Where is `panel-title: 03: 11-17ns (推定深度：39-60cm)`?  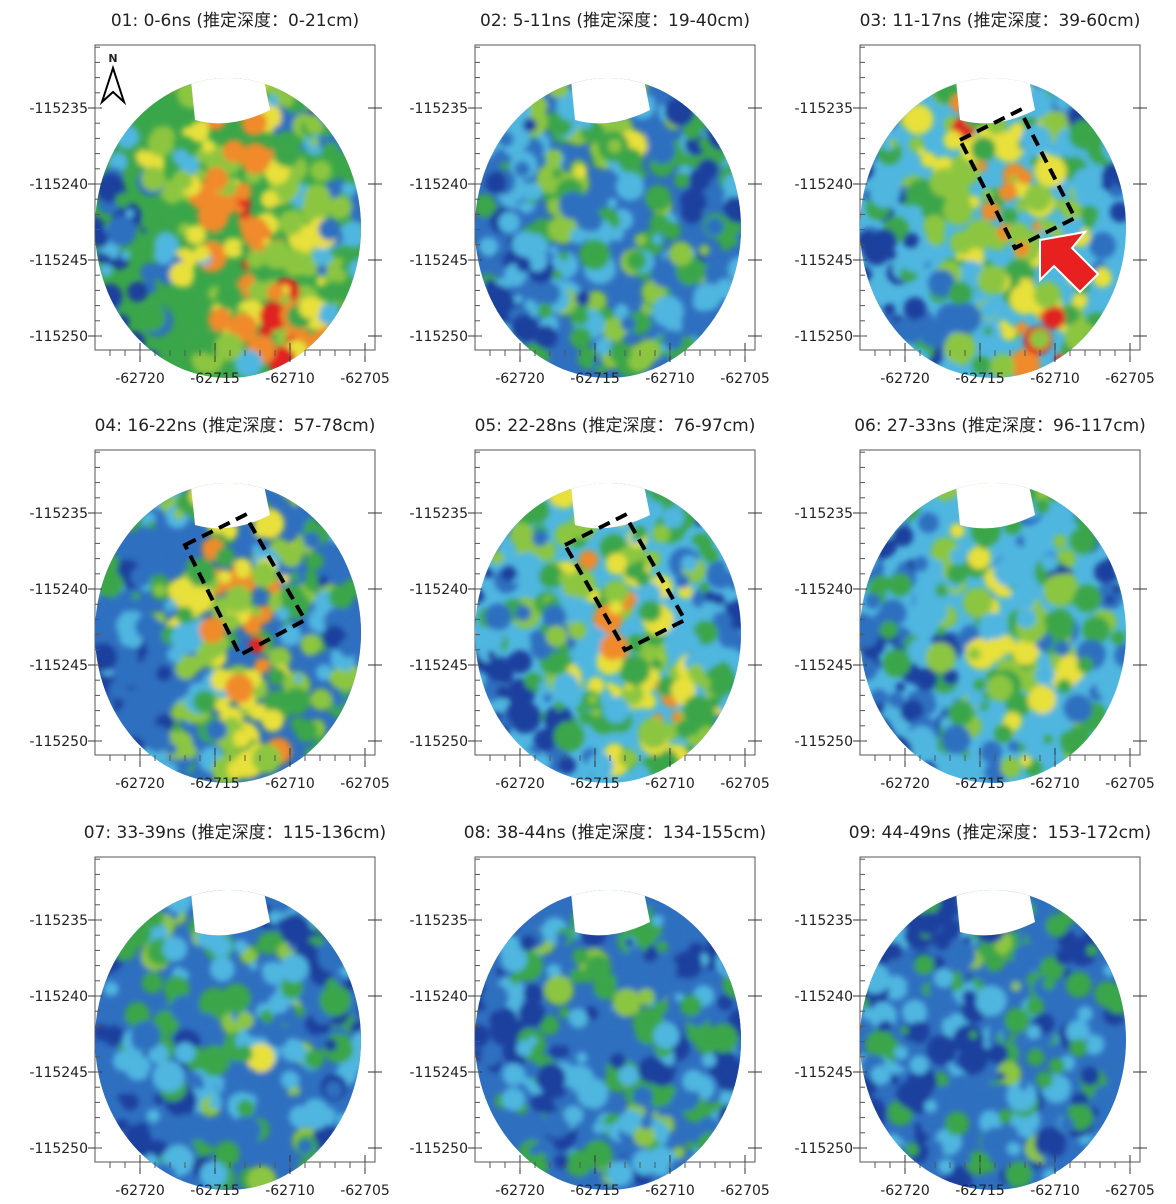 panel-title: 03: 11-17ns (推定深度：39-60cm) is located at coordinates (1000, 21).